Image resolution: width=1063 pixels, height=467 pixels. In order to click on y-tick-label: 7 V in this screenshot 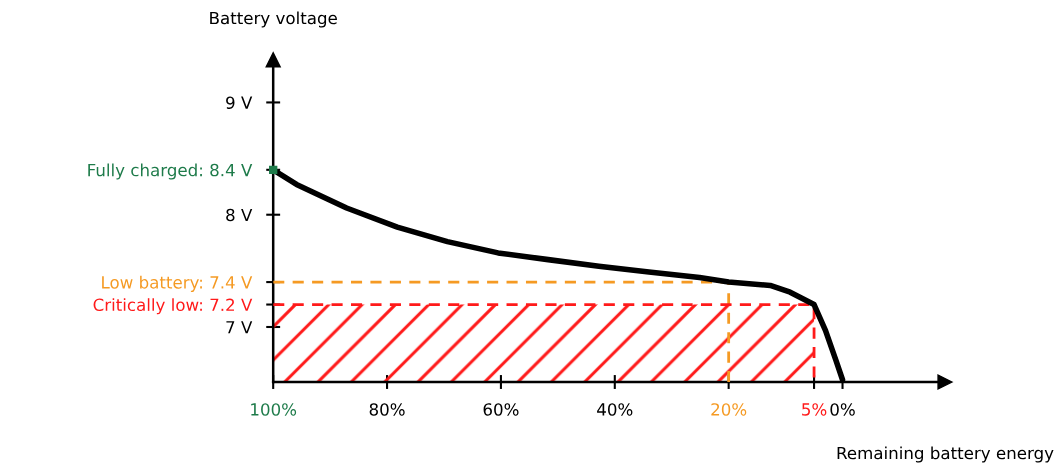, I will do `click(239, 327)`.